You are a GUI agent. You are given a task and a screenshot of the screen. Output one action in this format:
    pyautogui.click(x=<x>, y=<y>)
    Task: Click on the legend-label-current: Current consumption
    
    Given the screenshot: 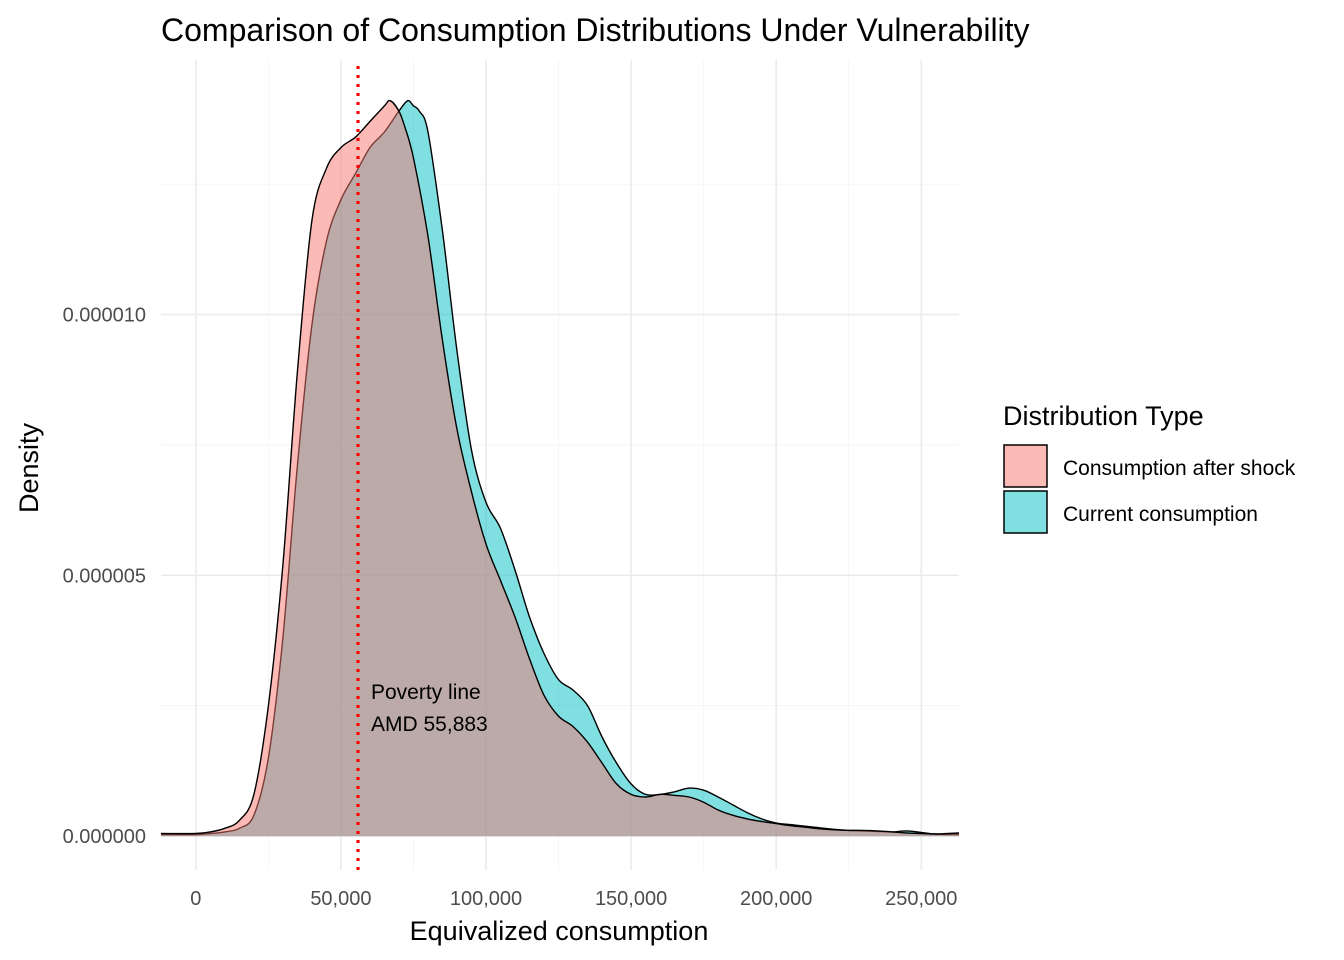 What is the action you would take?
    pyautogui.click(x=1160, y=514)
    